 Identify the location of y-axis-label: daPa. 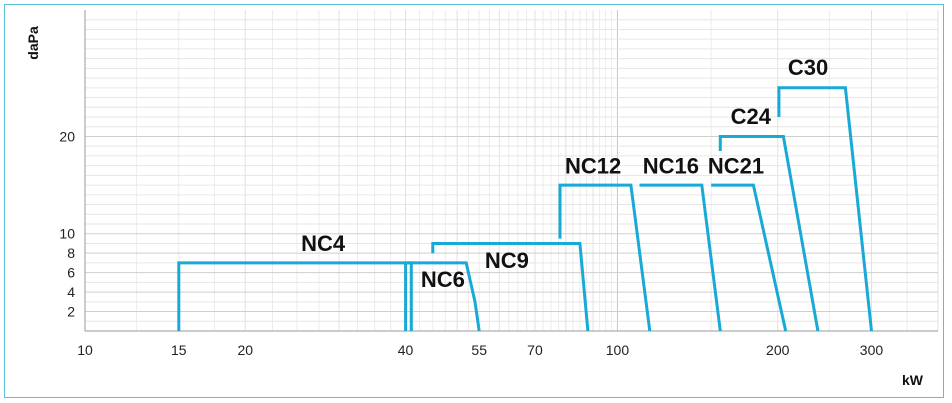
(33, 43).